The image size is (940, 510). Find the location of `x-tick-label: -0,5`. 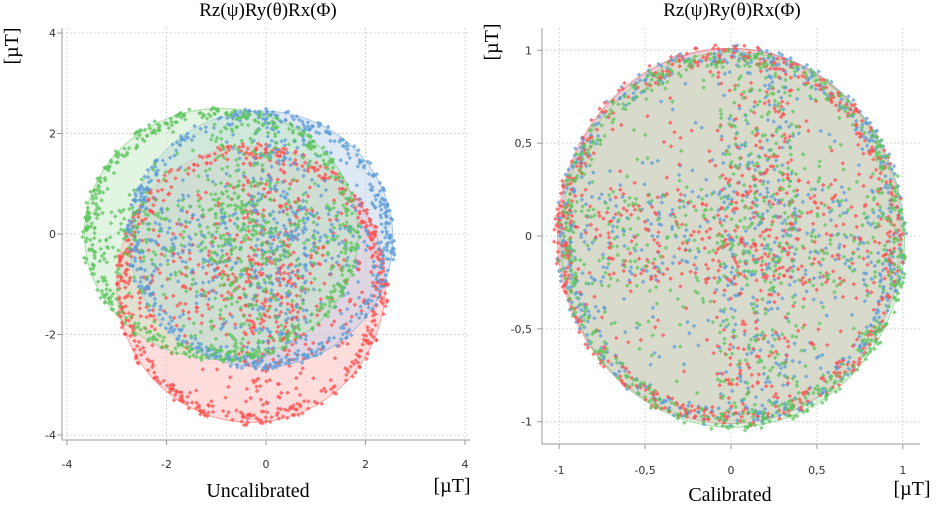

x-tick-label: -0,5 is located at coordinates (644, 470).